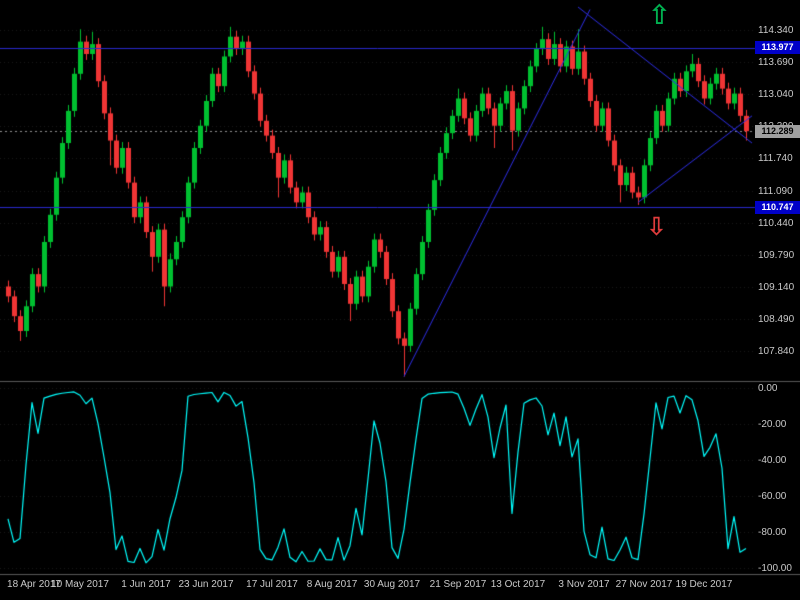 The width and height of the screenshot is (800, 600). What do you see at coordinates (146, 584) in the screenshot?
I see `time-axis-label: 1 Jun 2017` at bounding box center [146, 584].